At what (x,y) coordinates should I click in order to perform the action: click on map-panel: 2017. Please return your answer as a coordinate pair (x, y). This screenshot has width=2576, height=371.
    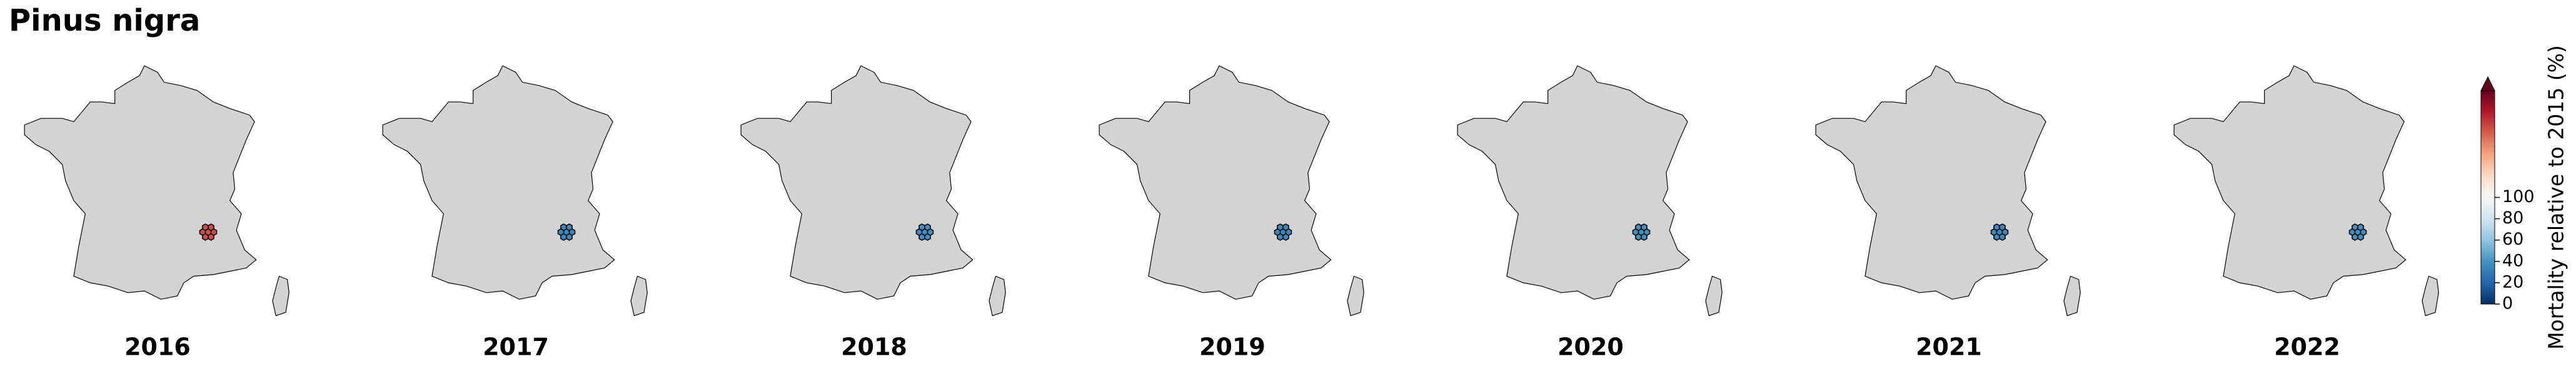
    Looking at the image, I should click on (514, 212).